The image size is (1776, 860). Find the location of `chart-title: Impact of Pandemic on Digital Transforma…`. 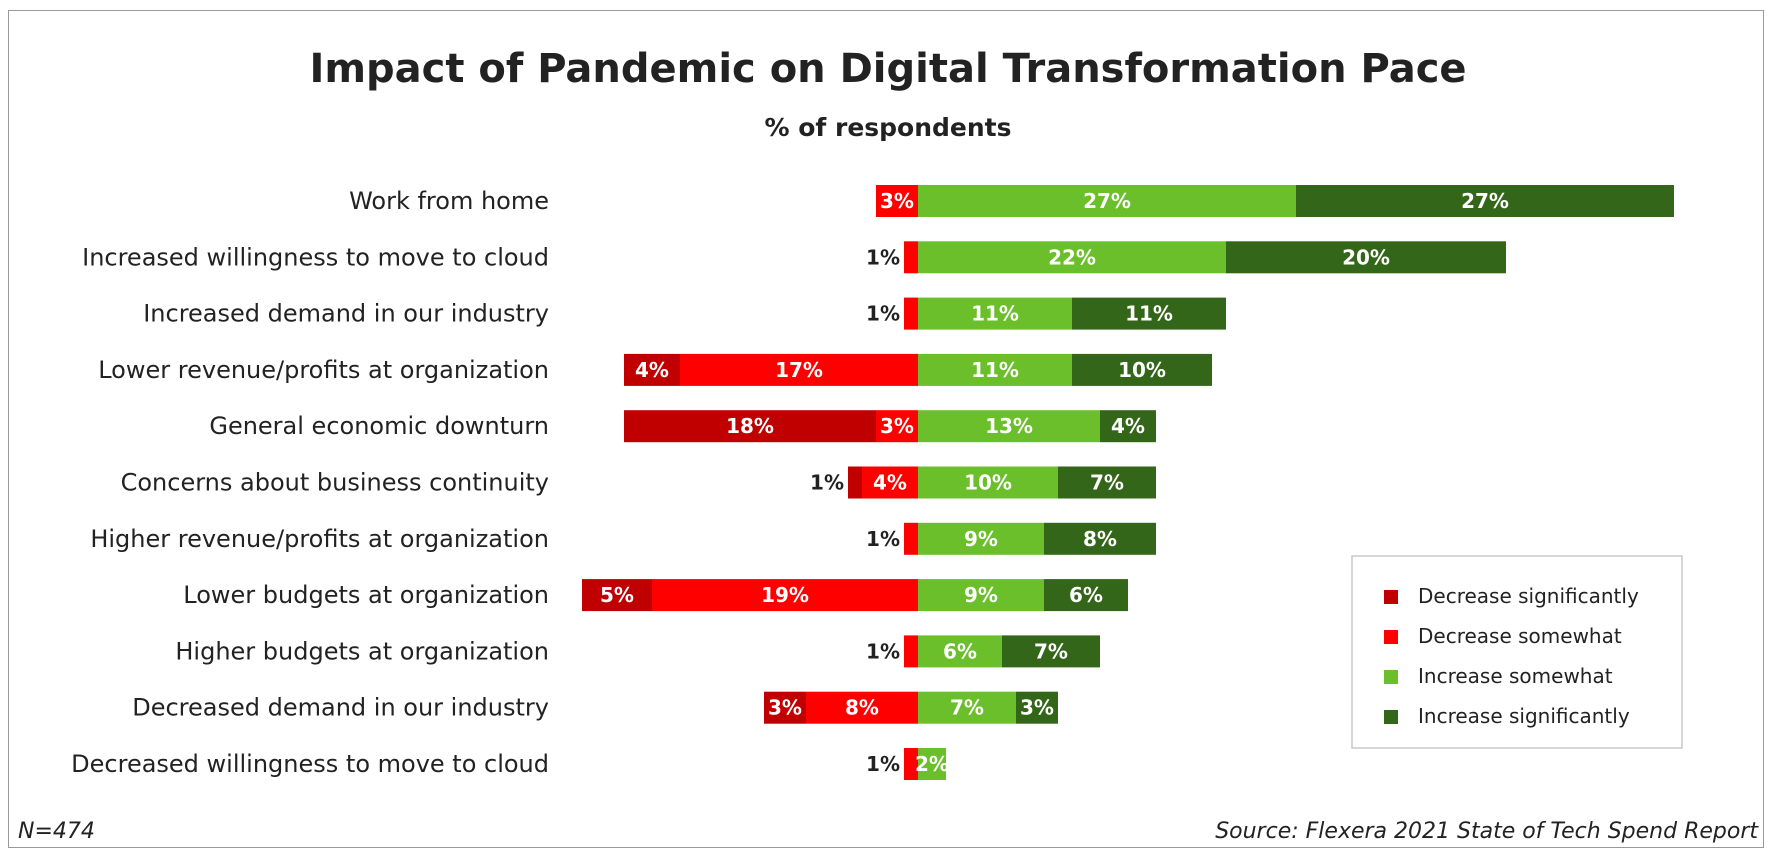

chart-title: Impact of Pandemic on Digital Transforma… is located at coordinates (887, 69).